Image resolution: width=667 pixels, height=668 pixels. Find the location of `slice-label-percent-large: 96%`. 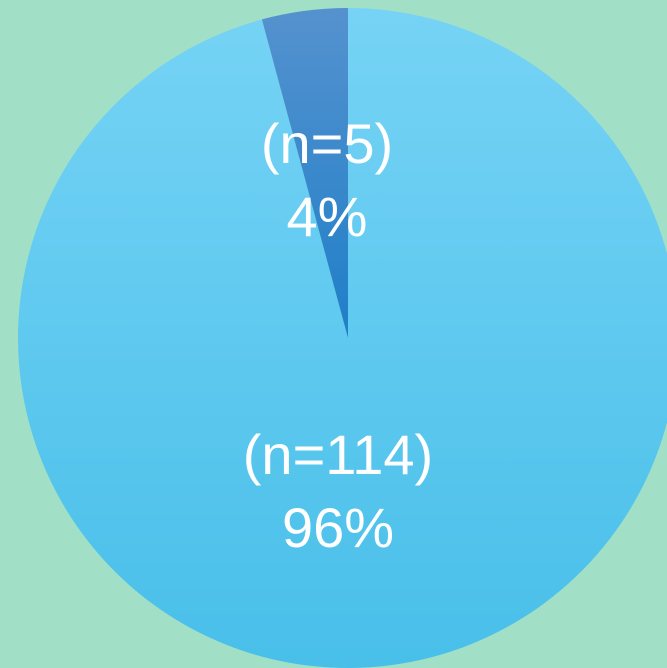

slice-label-percent-large: 96% is located at coordinates (338, 527).